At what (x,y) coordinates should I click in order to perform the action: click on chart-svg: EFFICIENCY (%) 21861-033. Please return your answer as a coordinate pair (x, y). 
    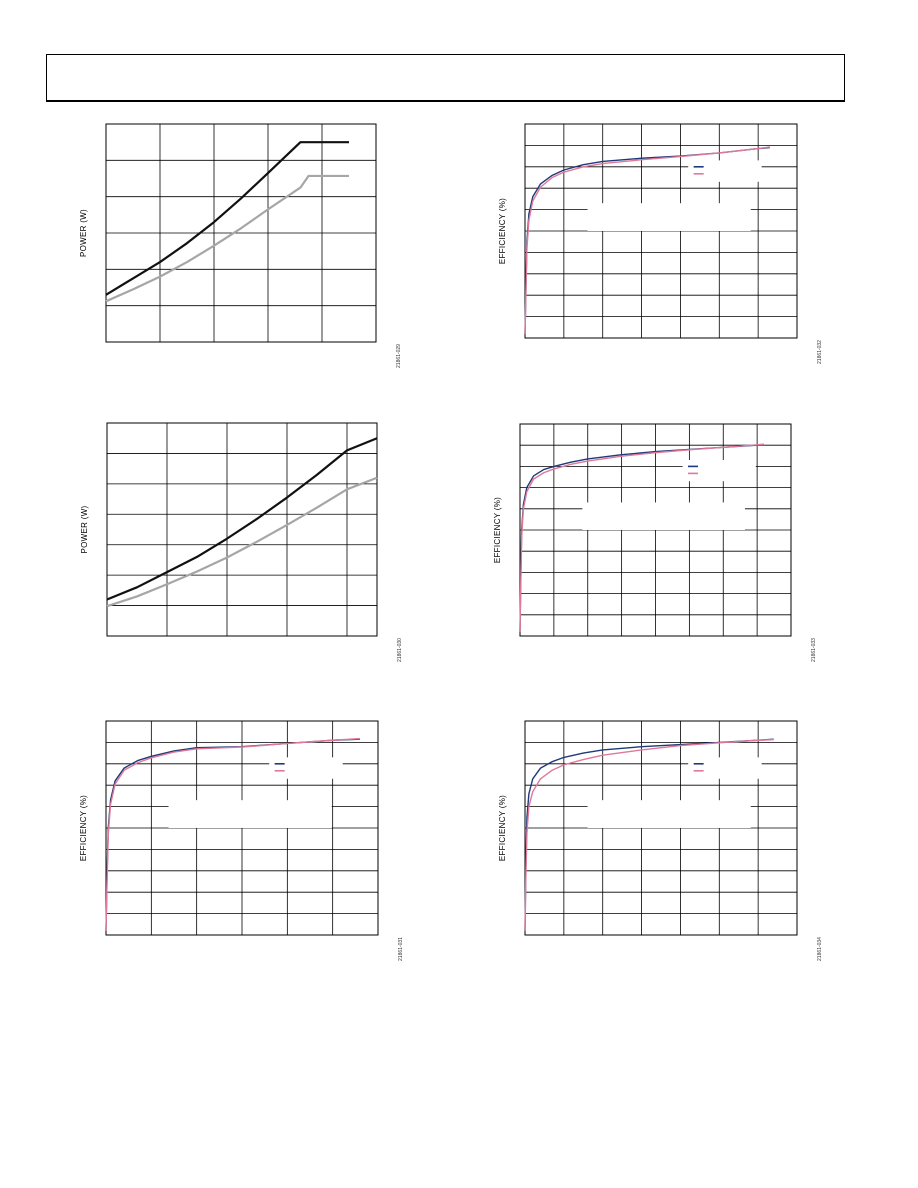
    Looking at the image, I should click on (655, 542).